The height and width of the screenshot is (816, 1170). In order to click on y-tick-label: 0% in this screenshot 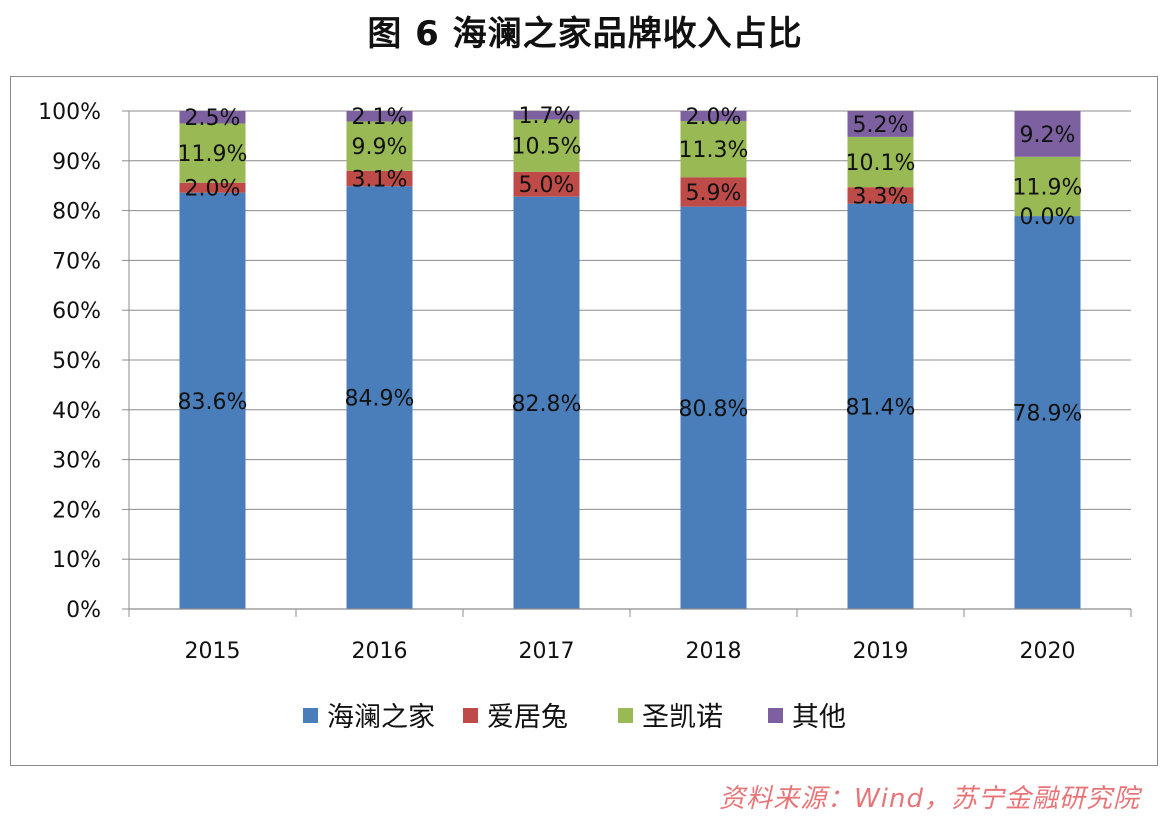, I will do `click(83, 610)`.